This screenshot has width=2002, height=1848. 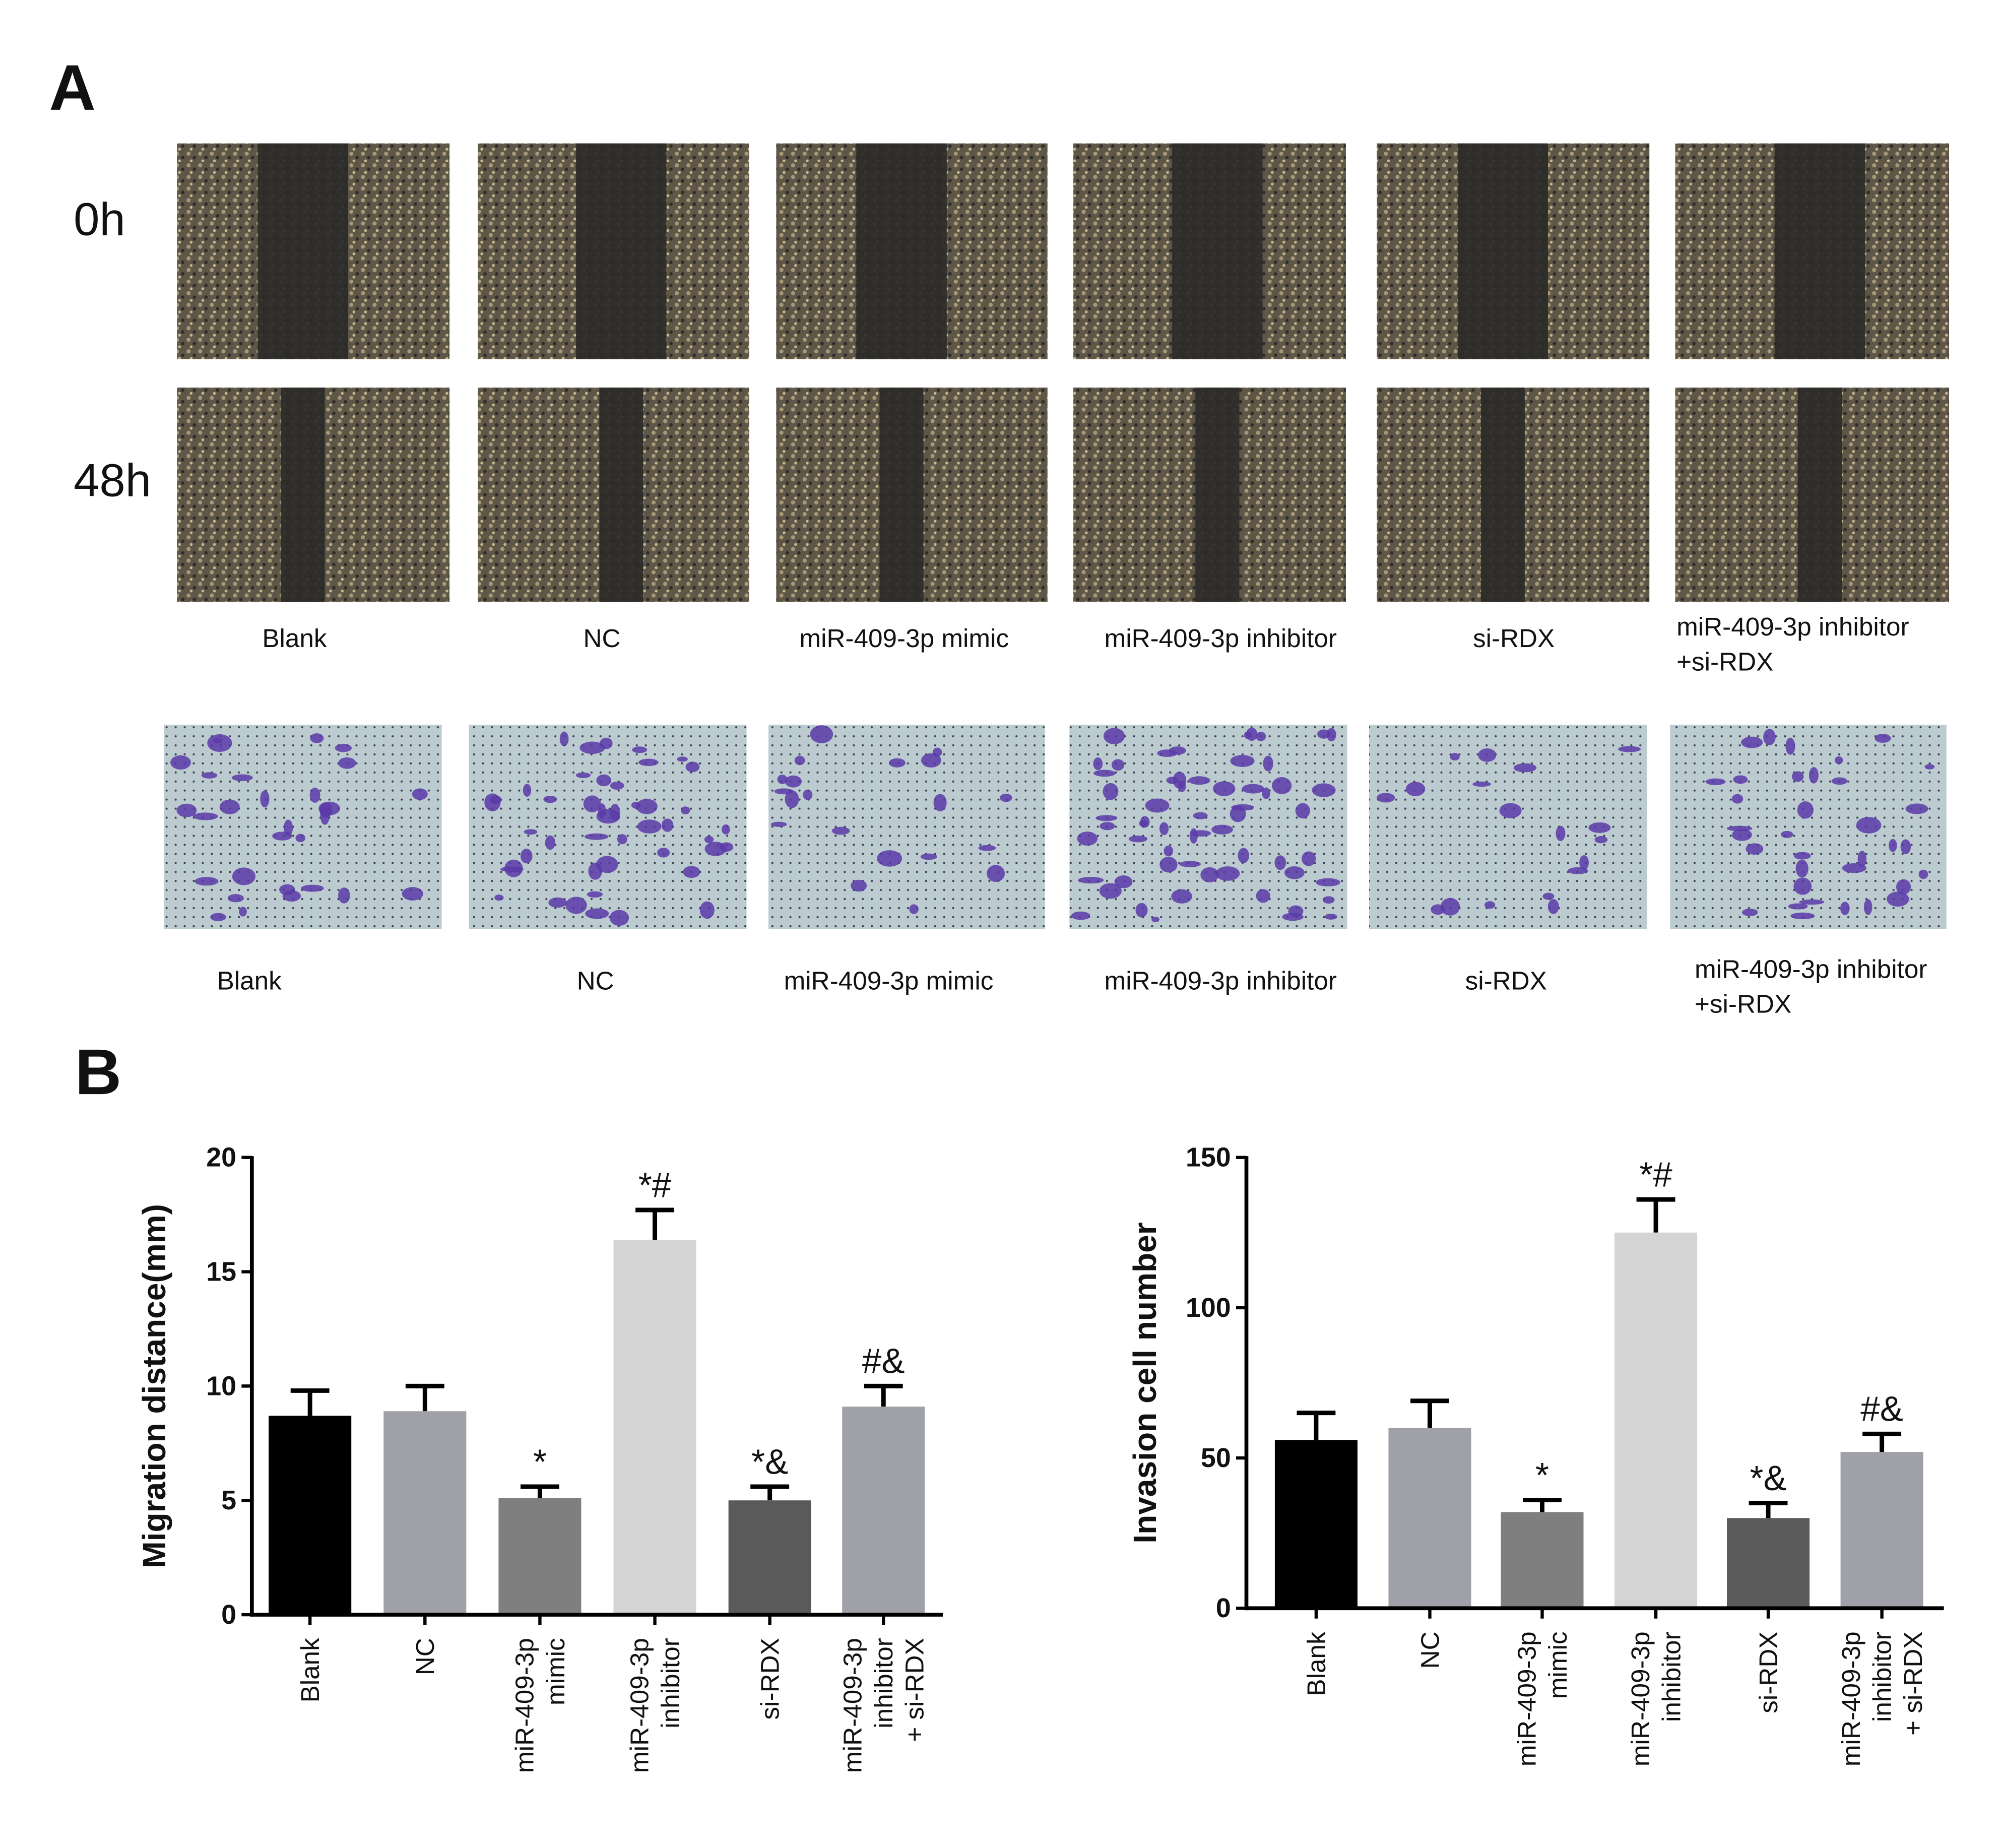 I want to click on x-tick-label: si-RDX, so click(x=1769, y=1672).